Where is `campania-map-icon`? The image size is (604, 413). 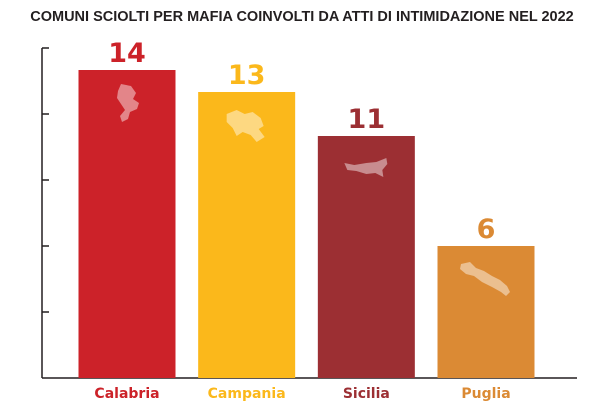
campania-map-icon is located at coordinates (245, 126).